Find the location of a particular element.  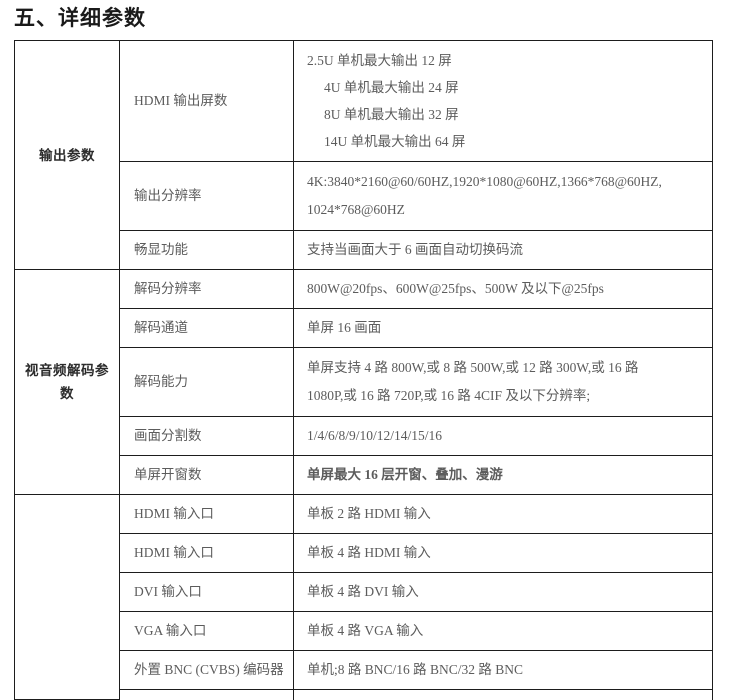

parameter-value-cell: 单屏最大 16 层开窗、叠加、漫游 is located at coordinates (503, 475).